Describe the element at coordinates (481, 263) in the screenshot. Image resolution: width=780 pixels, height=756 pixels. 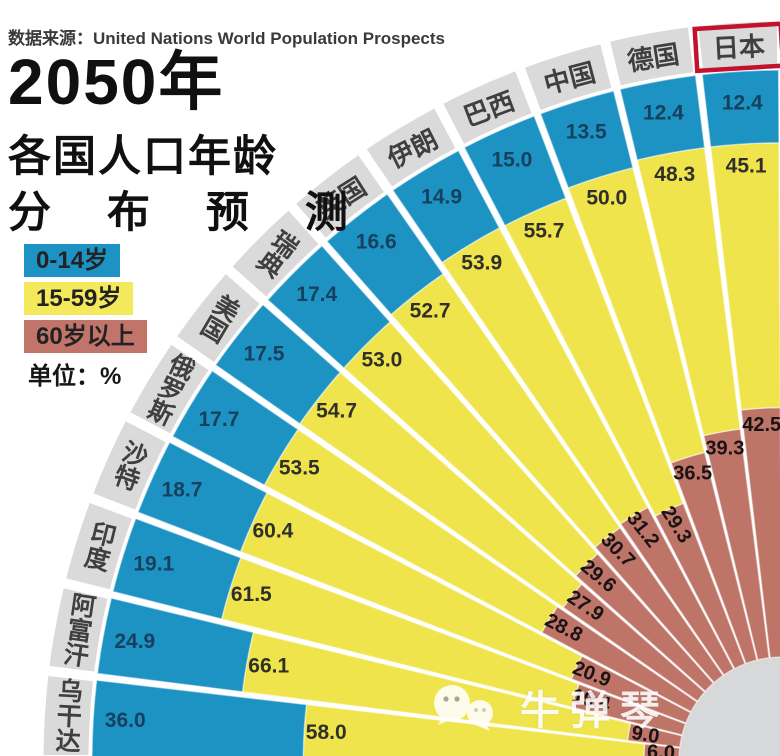
I see `value-15-59-伊朗: 53.9` at that location.